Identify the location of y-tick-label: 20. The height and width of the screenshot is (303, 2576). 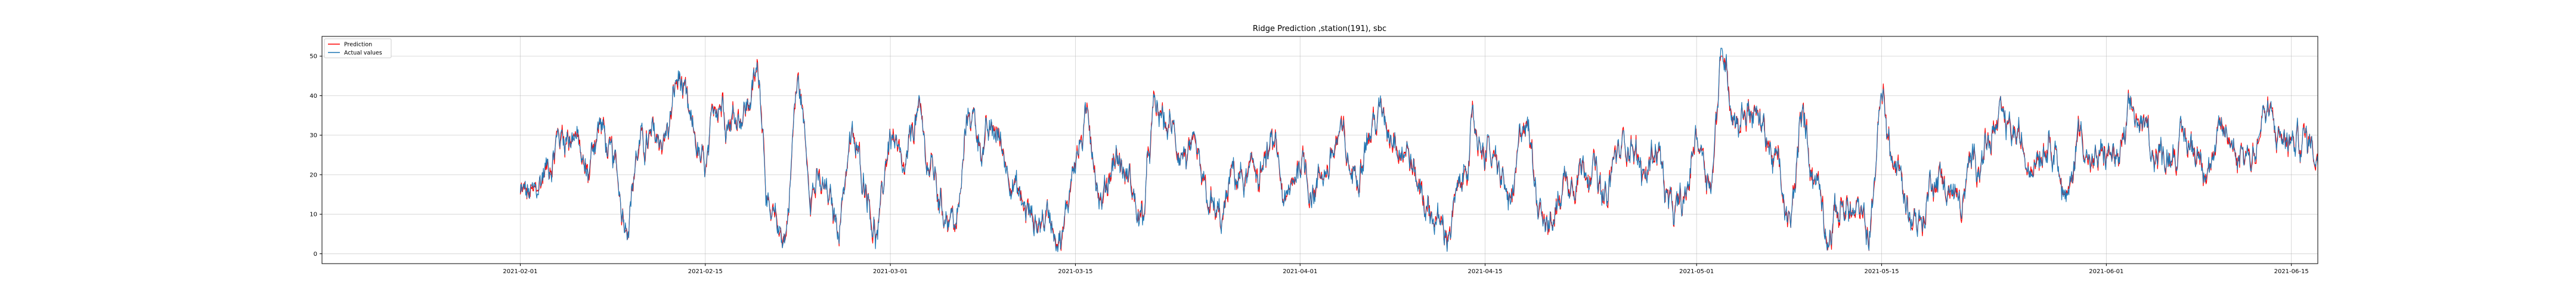
(313, 175).